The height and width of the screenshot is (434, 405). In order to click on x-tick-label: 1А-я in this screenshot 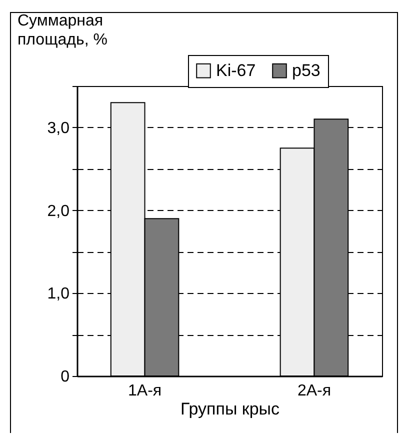, I will do `click(145, 391)`.